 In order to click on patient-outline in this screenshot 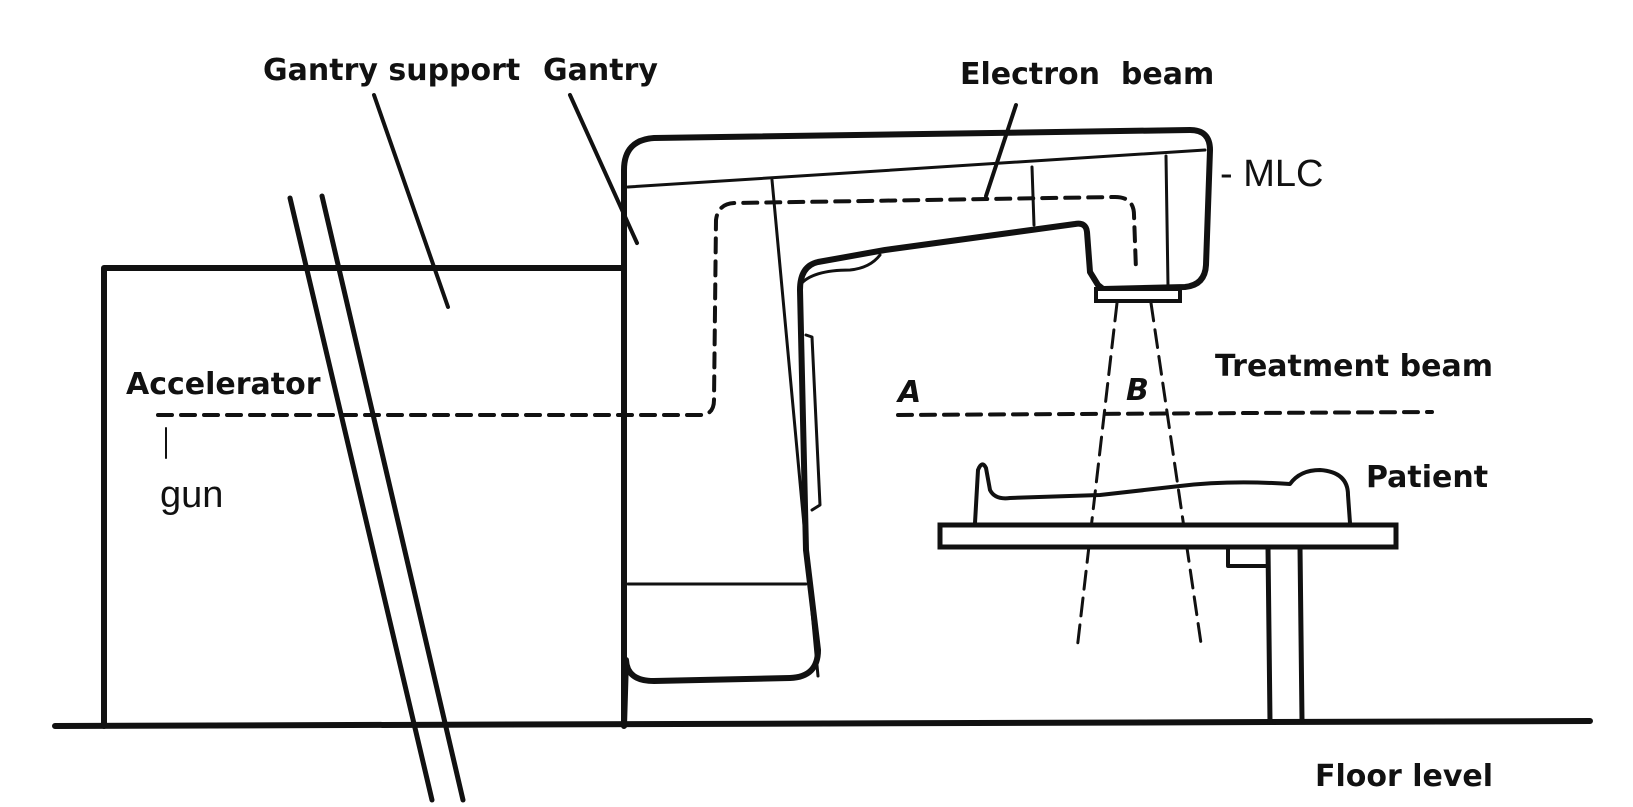, I will do `click(1162, 493)`.